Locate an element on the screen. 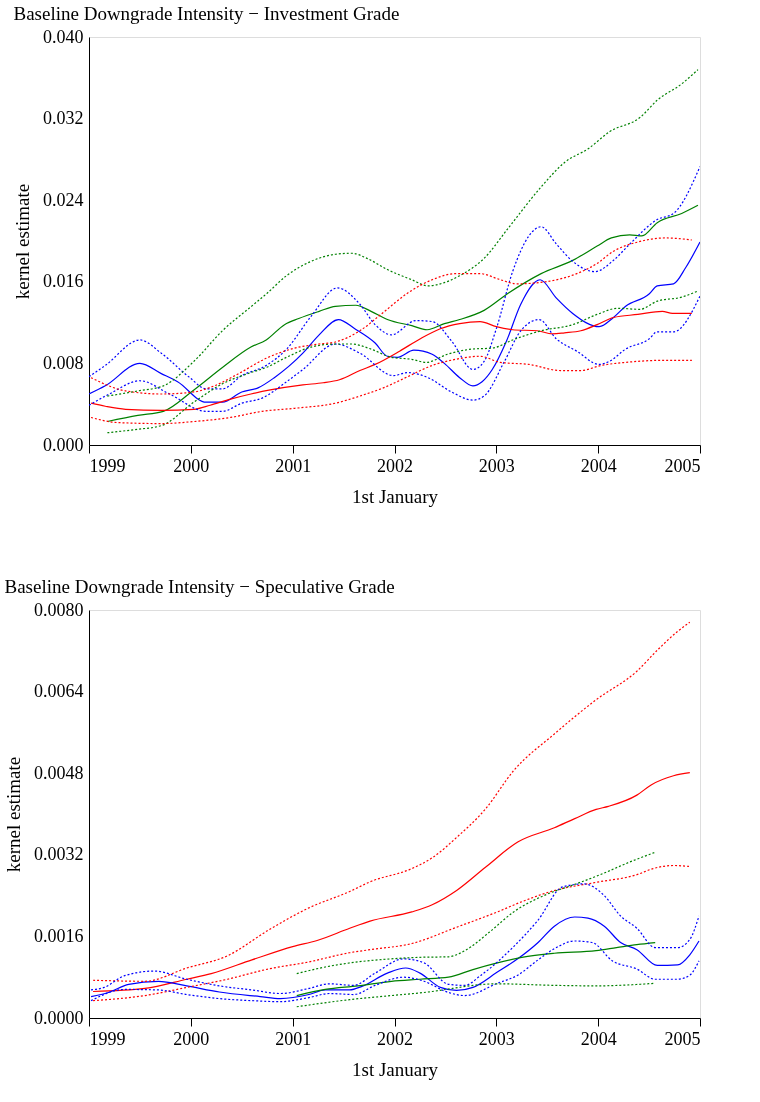  chart-title: Baseline Downgrade Intensity − Speculative Grade is located at coordinates (199, 586).